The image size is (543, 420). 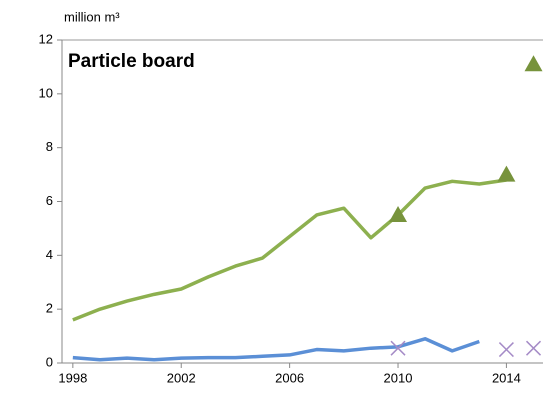 What do you see at coordinates (49, 146) in the screenshot?
I see `y-tick-label: 8` at bounding box center [49, 146].